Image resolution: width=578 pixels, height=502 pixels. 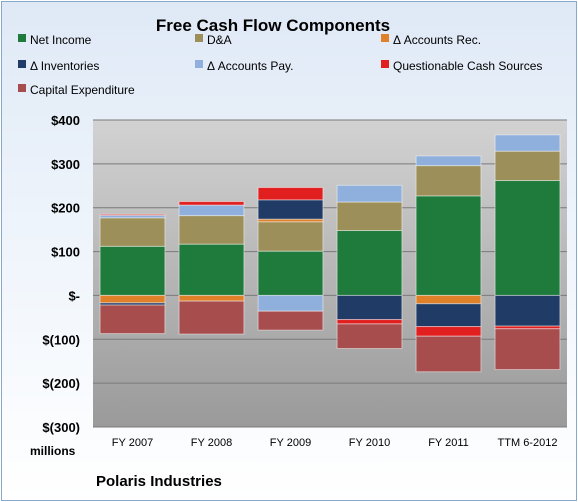 I want to click on y-axis: $400 $300 $200 $100 $- $(100) $(200) $(300), so click(x=61, y=274).